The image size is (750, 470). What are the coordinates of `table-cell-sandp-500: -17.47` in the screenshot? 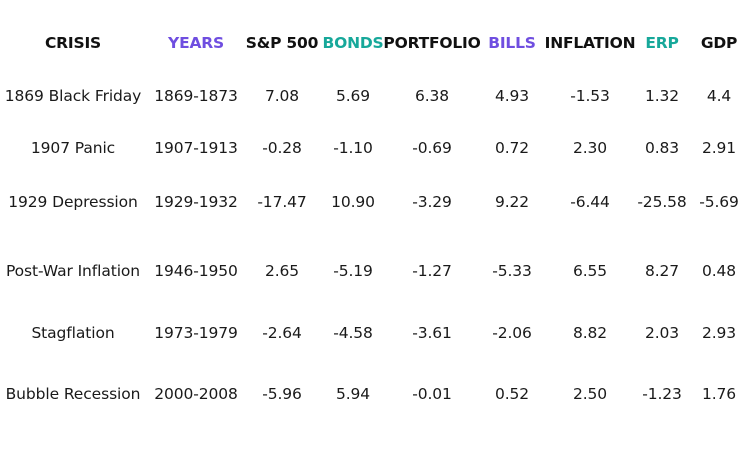 It's located at (282, 202).